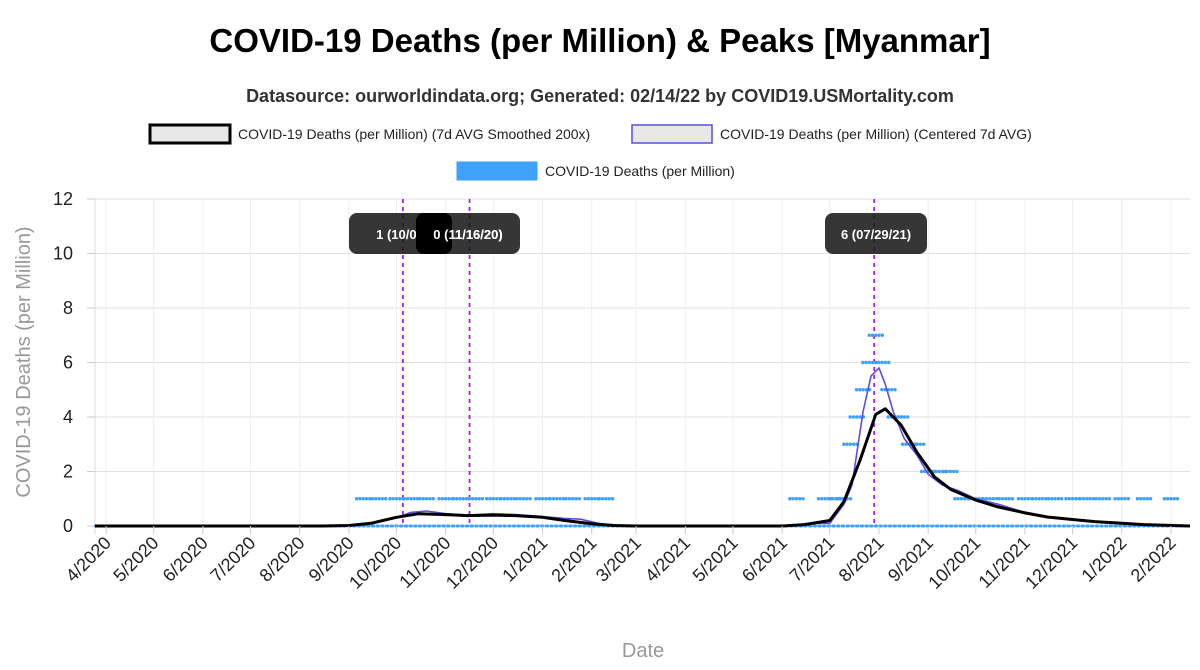 This screenshot has height=670, width=1200. I want to click on peak-label-box, so click(876, 233).